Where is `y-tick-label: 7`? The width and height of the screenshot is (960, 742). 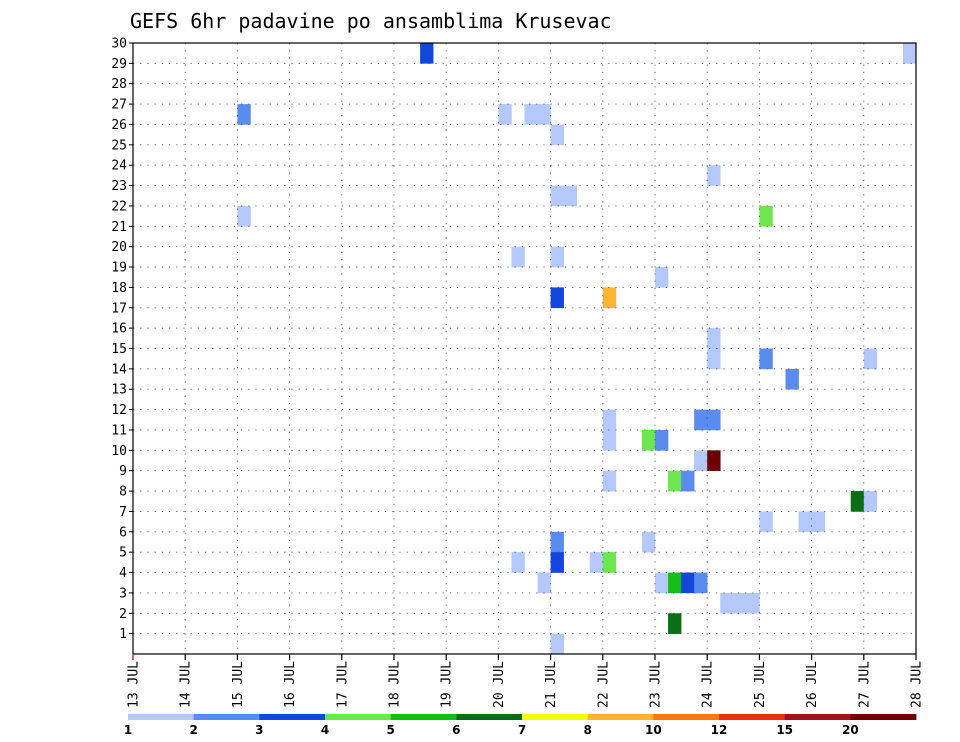 y-tick-label: 7 is located at coordinates (123, 512).